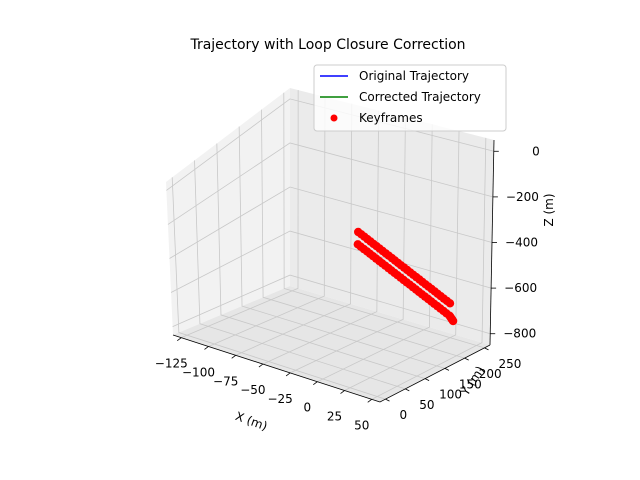 This screenshot has height=480, width=640. Describe the element at coordinates (307, 408) in the screenshot. I see `x-tick-label: 0` at that location.